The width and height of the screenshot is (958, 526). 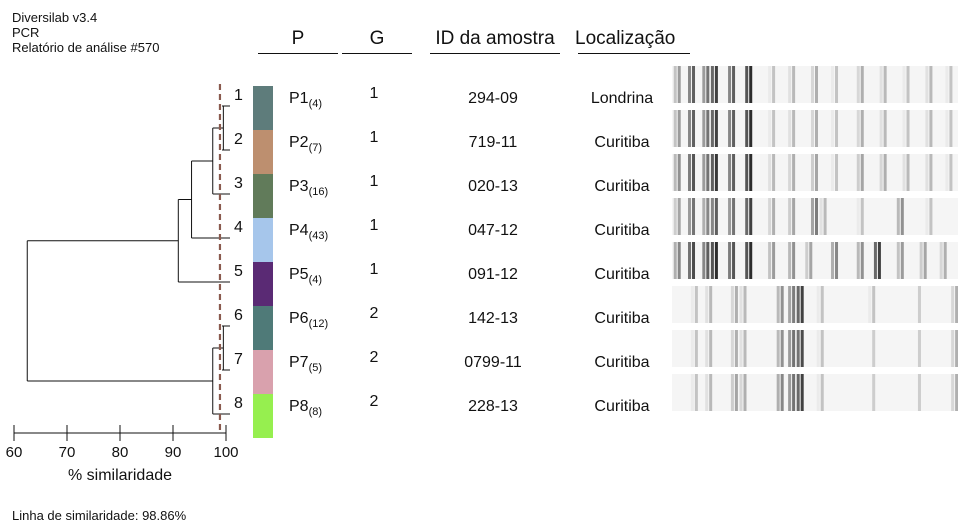 I want to click on group-value: 2, so click(x=374, y=357).